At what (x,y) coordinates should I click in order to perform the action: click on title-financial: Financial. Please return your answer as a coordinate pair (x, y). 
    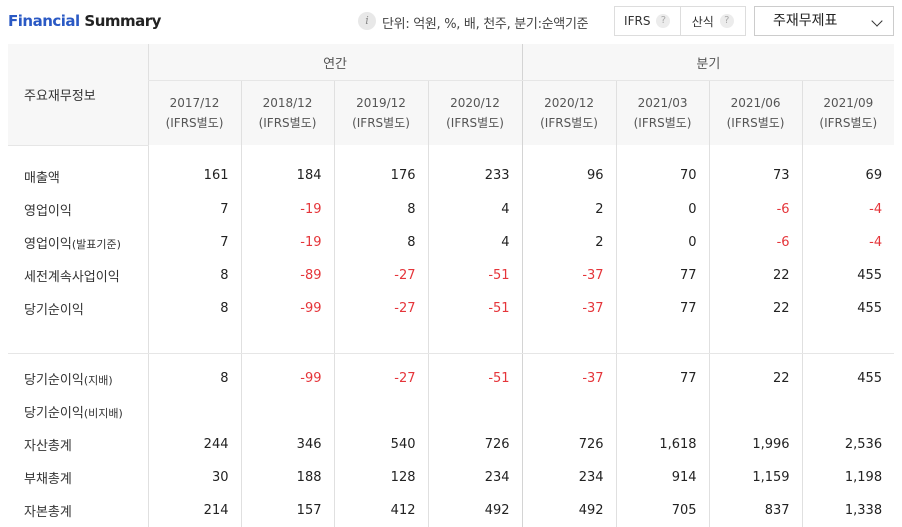
    Looking at the image, I should click on (44, 21).